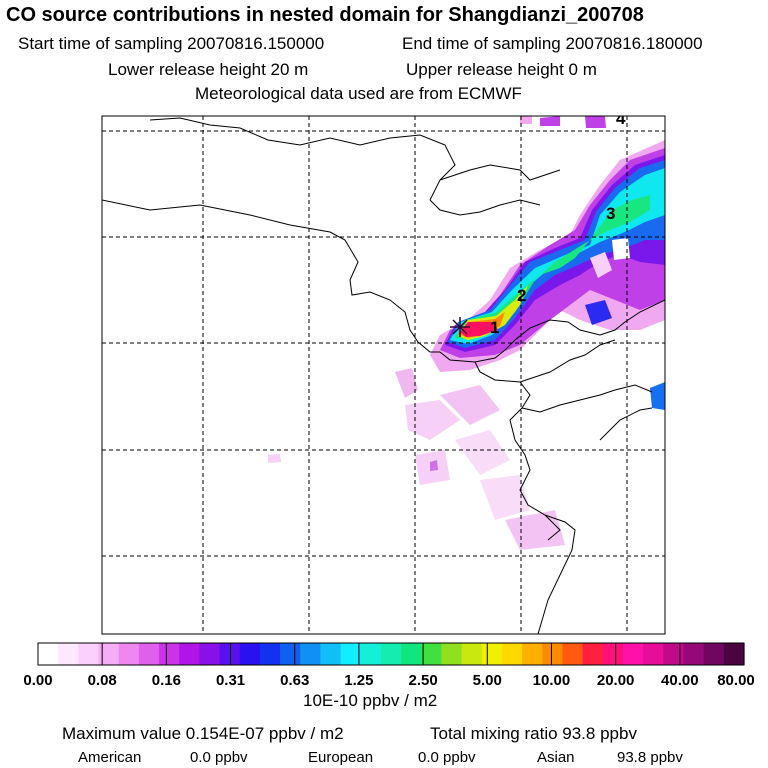 This screenshot has height=768, width=768. What do you see at coordinates (341, 757) in the screenshot?
I see `european-label: European` at bounding box center [341, 757].